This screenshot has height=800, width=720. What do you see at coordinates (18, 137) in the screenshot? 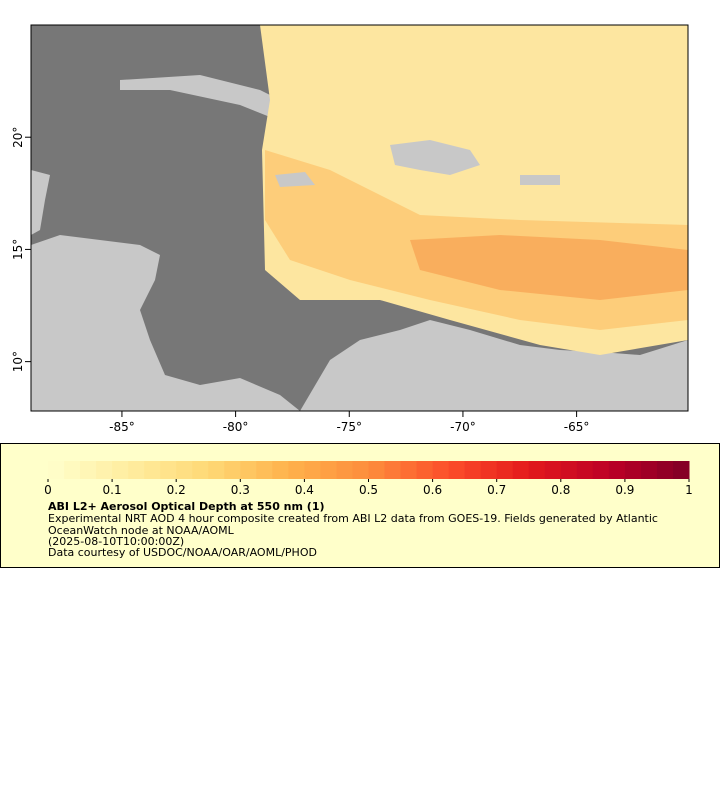
I see `y-tick-label: 20°` at bounding box center [18, 137].